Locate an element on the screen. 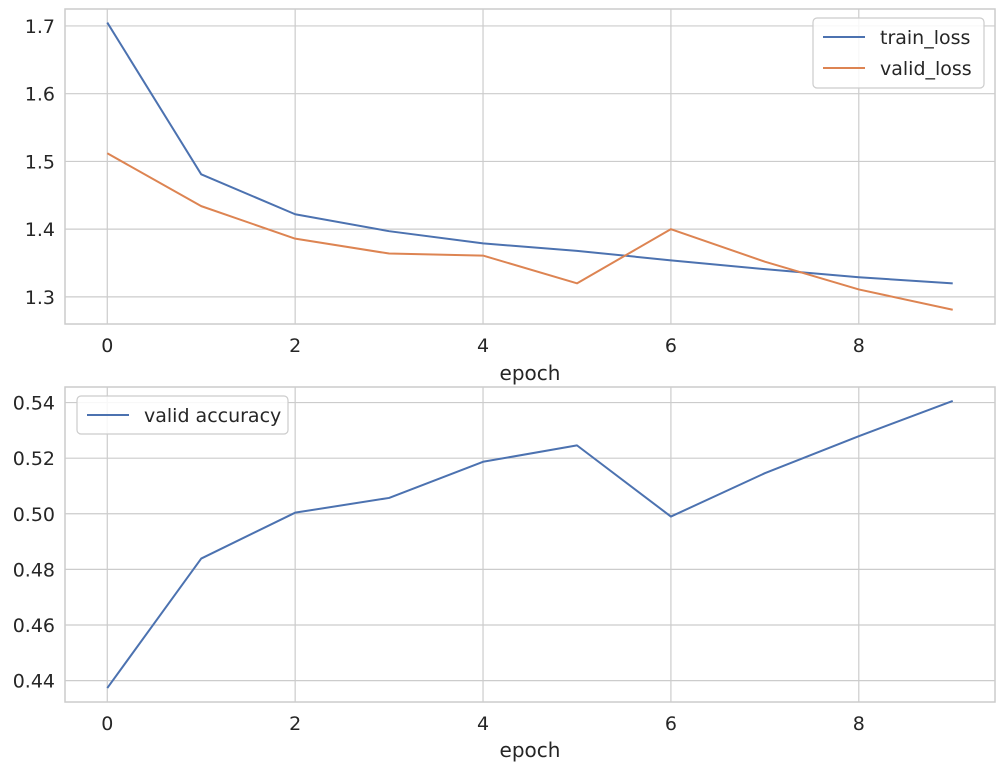 The width and height of the screenshot is (1004, 770). y-tick-label: 1.6 is located at coordinates (40, 95).